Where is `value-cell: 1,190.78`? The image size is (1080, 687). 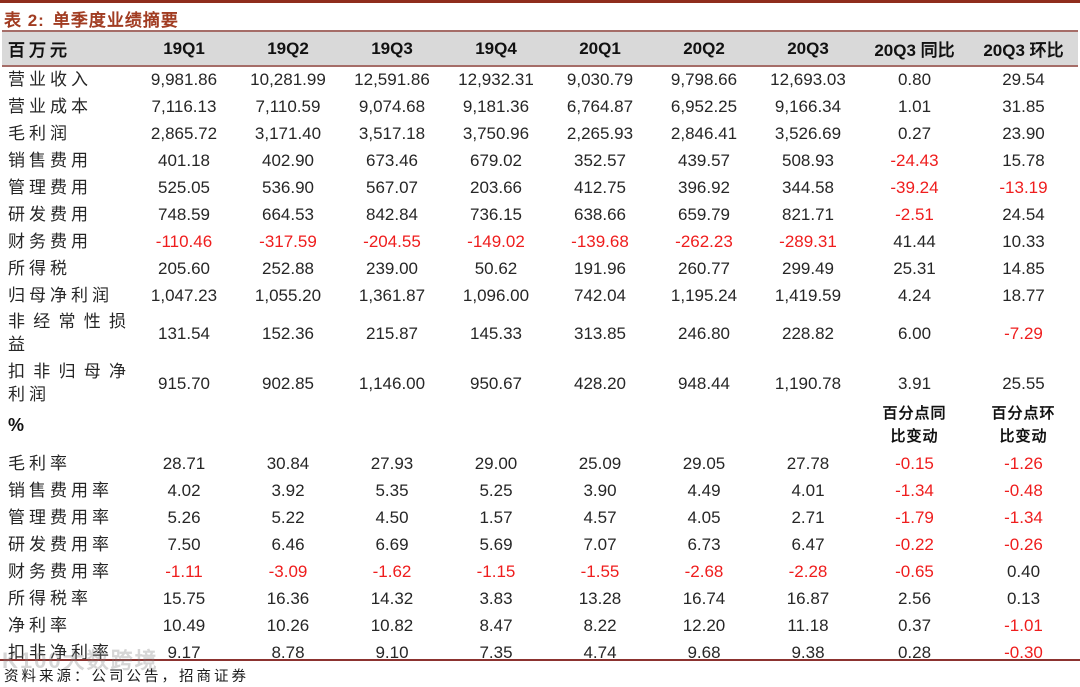
value-cell: 1,190.78 is located at coordinates (808, 384).